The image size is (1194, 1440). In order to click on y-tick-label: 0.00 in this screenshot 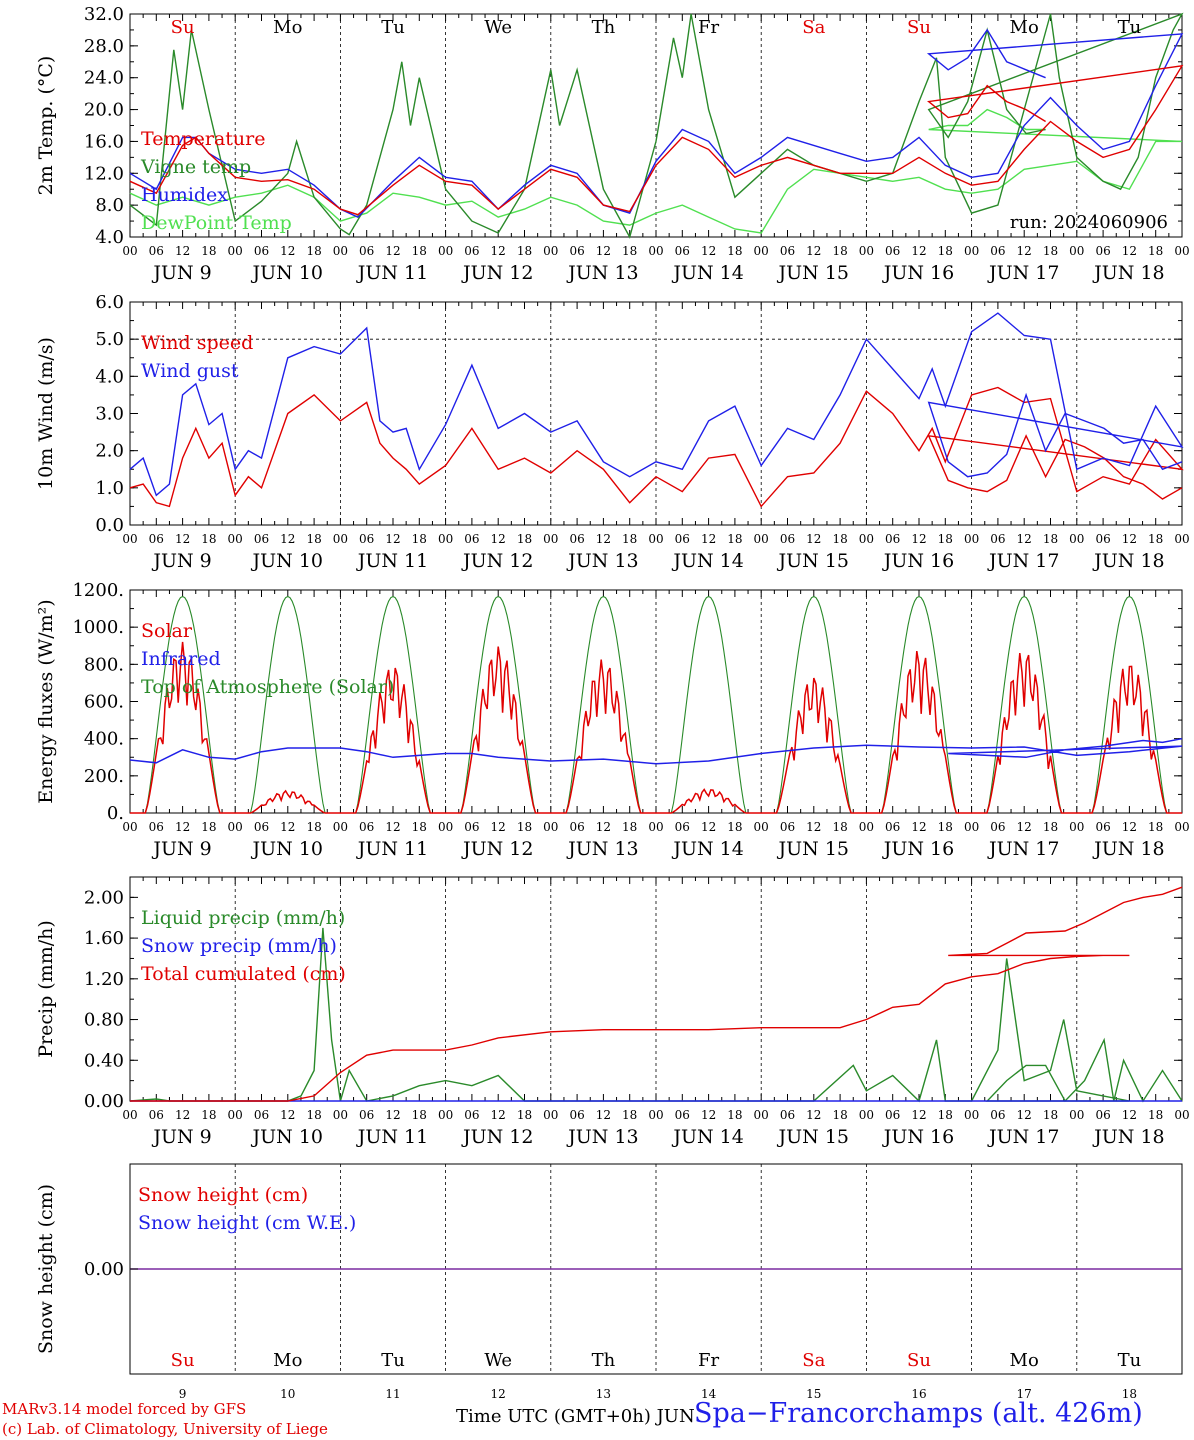, I will do `click(104, 1101)`.